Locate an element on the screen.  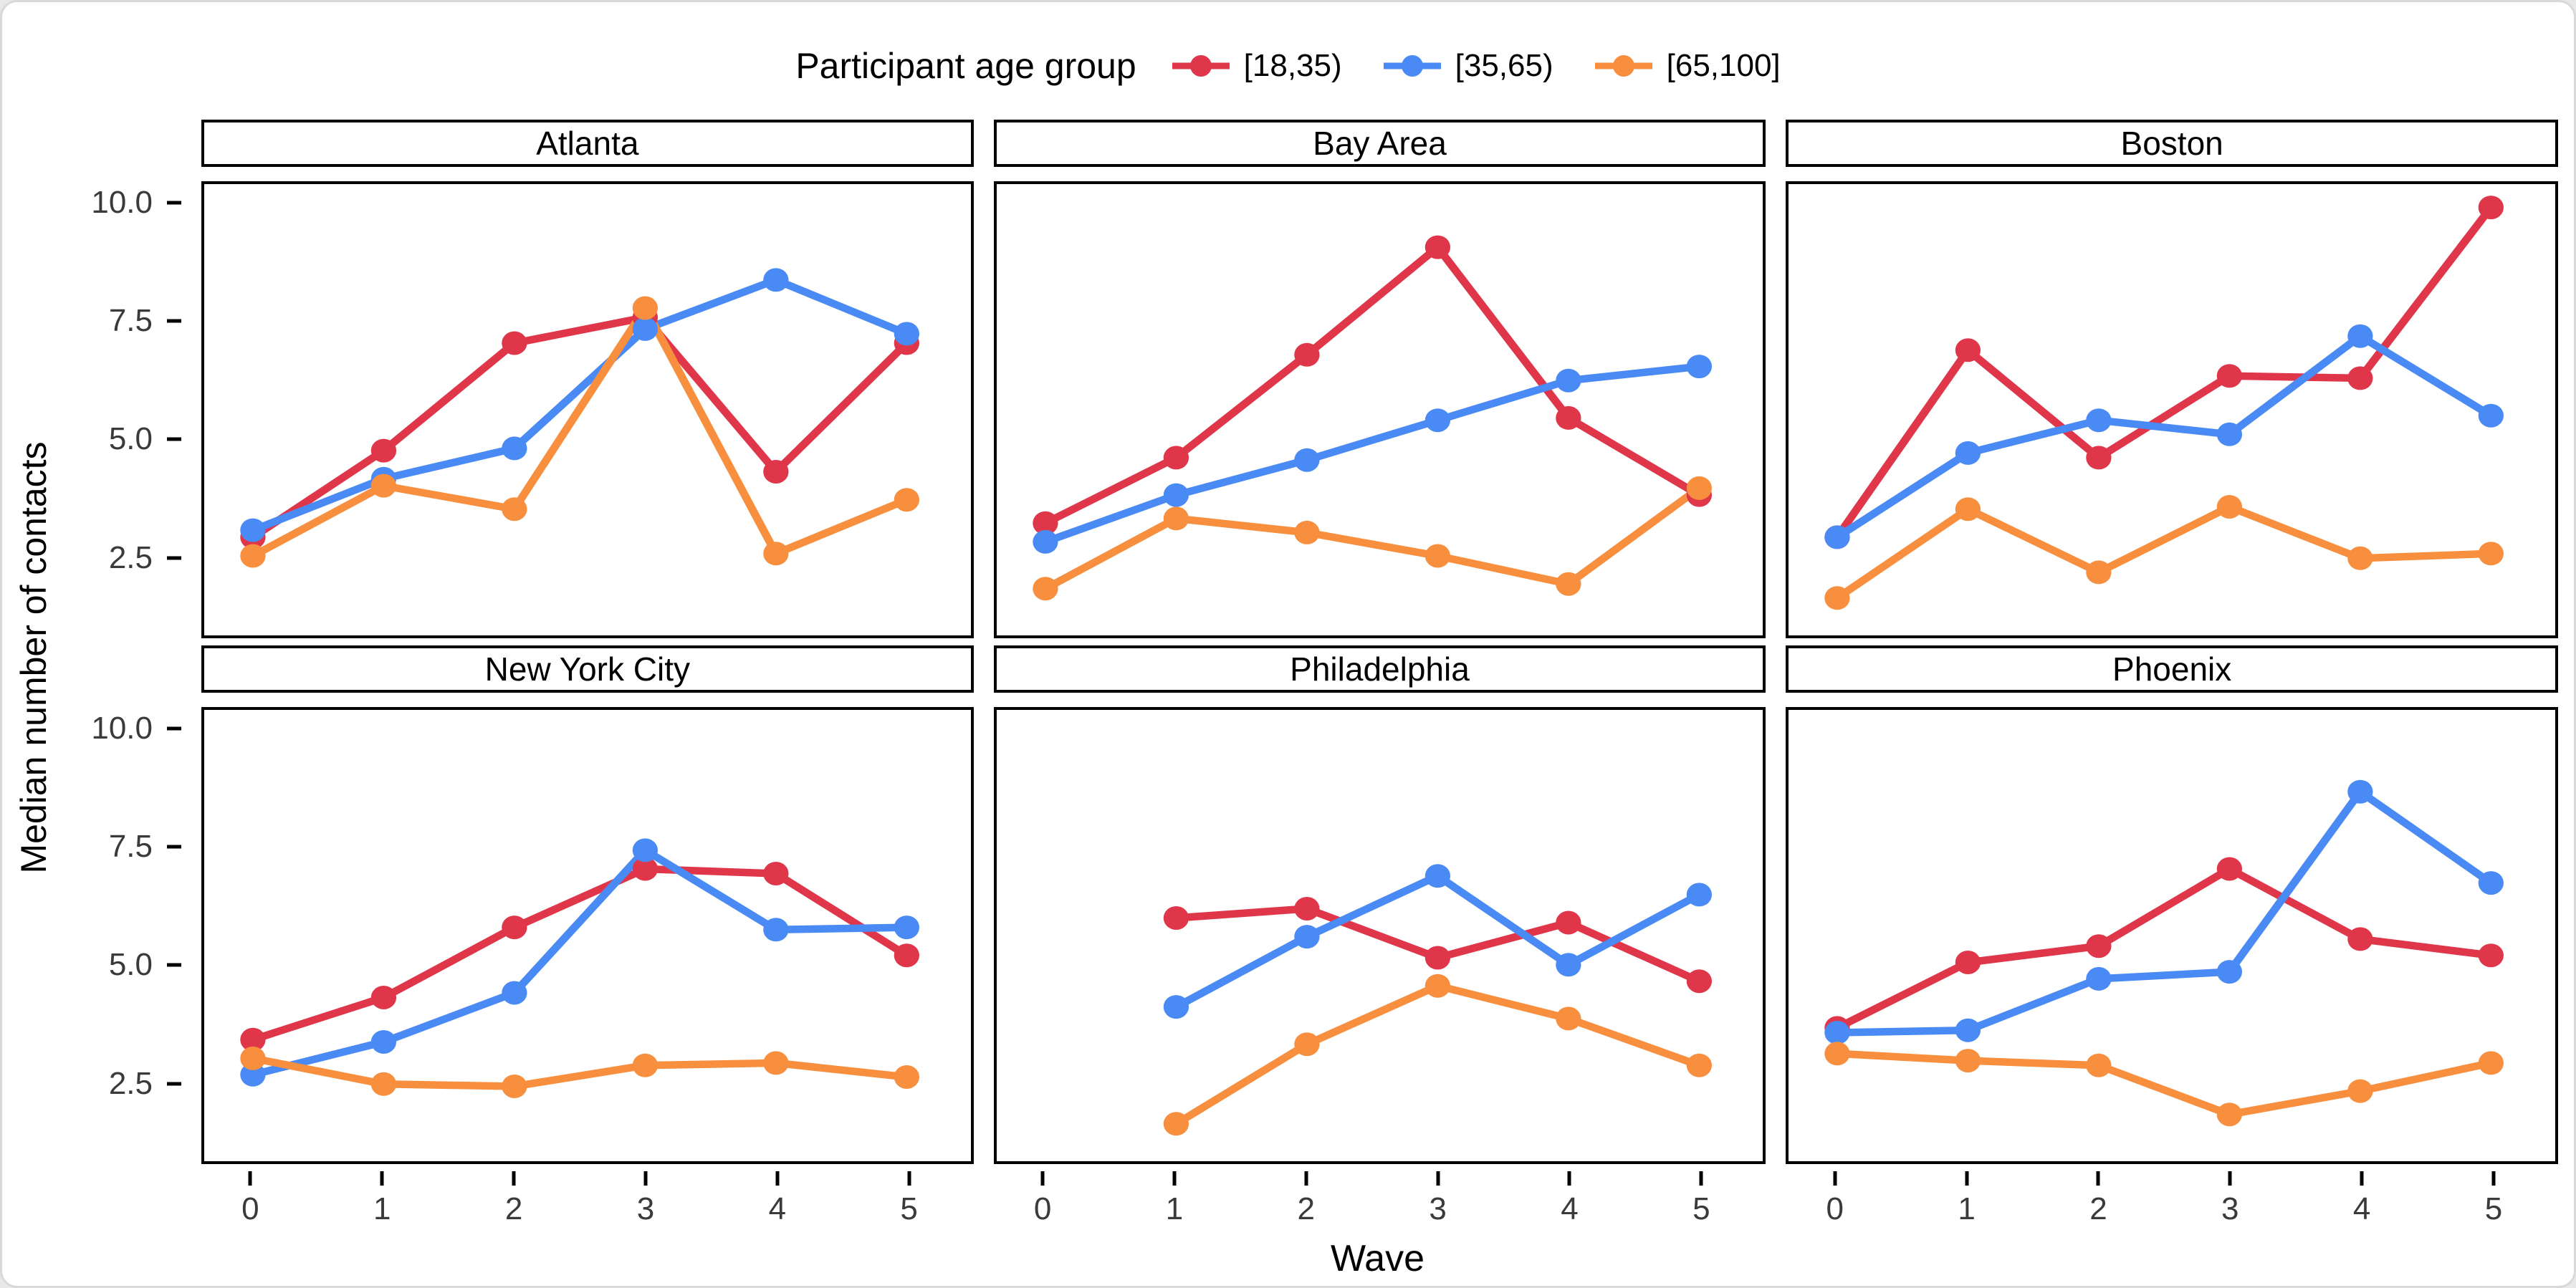
facet-strip-label: Atlanta is located at coordinates (587, 143).